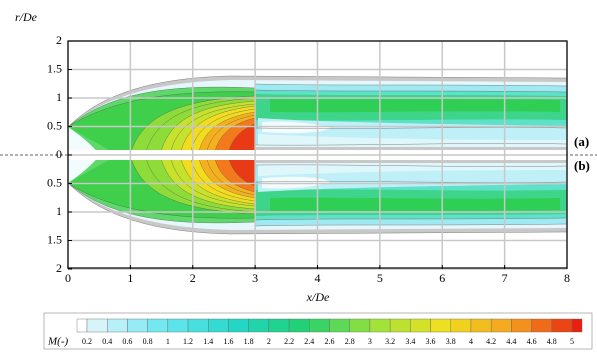 This screenshot has width=597, height=356. What do you see at coordinates (193, 278) in the screenshot?
I see `x-tick-label: 2` at bounding box center [193, 278].